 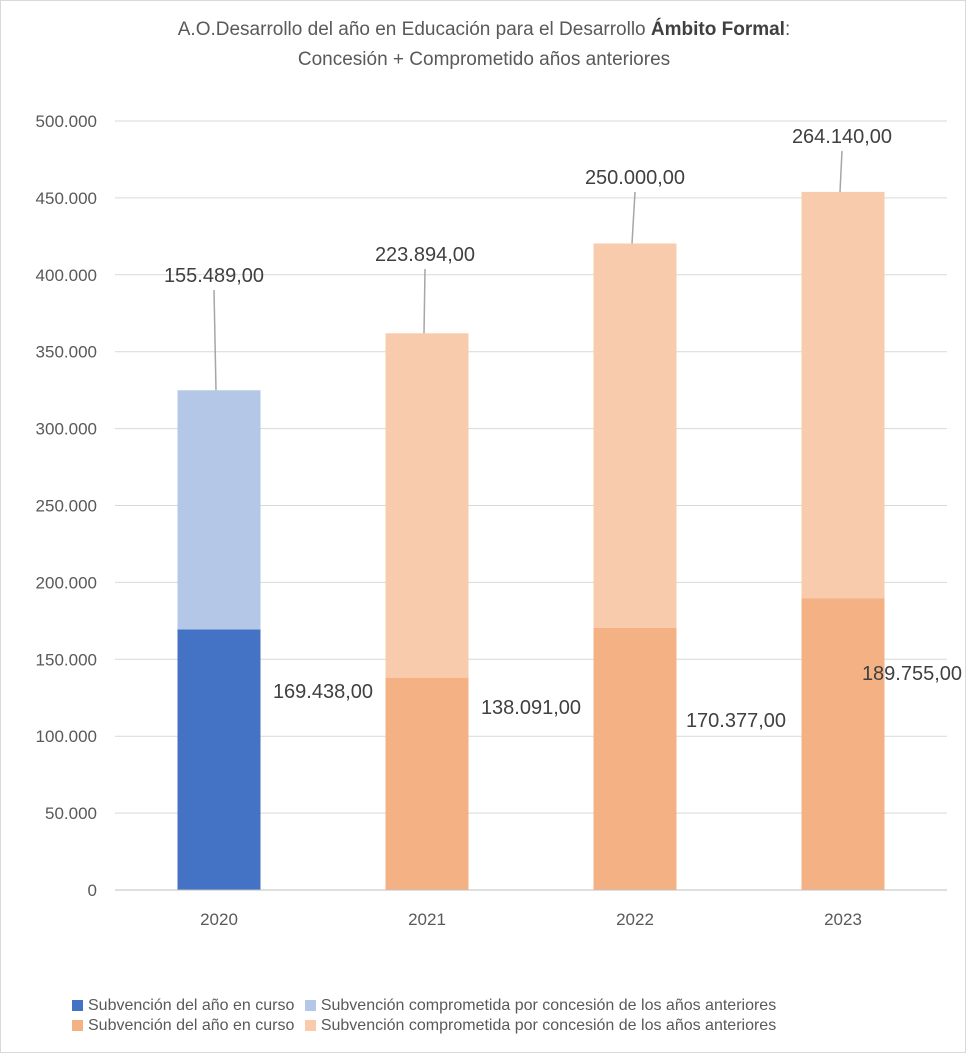 I want to click on legend-label-series-1: Subvención del año en curso, so click(x=191, y=1005).